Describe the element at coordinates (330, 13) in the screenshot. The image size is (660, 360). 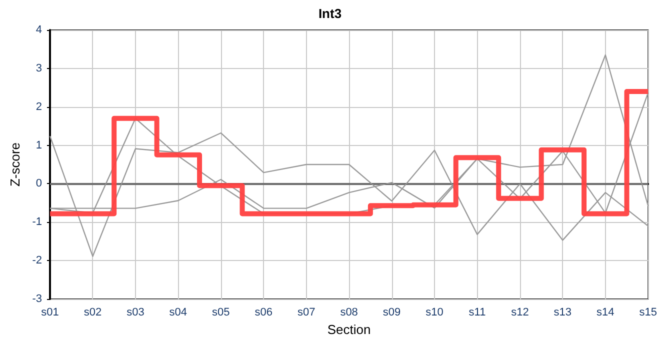
I see `chart-title: Int3` at that location.